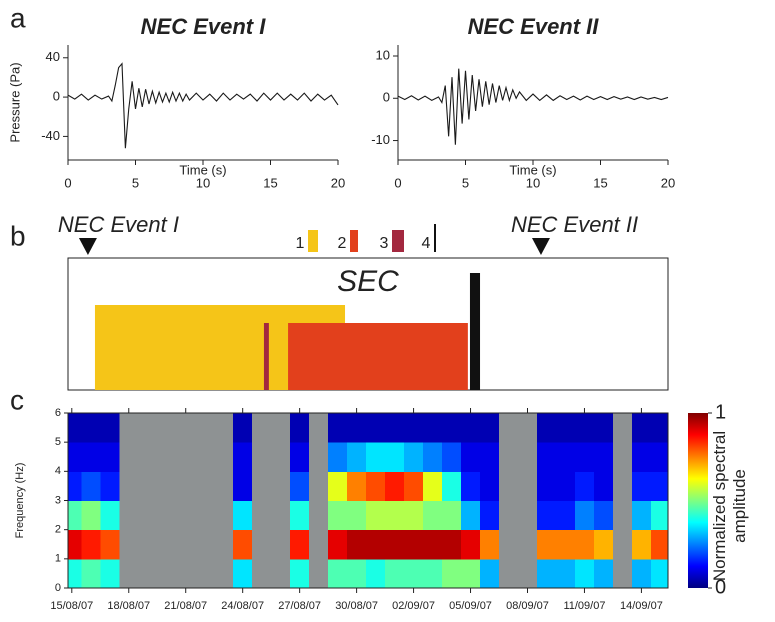  I want to click on legend-label: 3, so click(384, 243).